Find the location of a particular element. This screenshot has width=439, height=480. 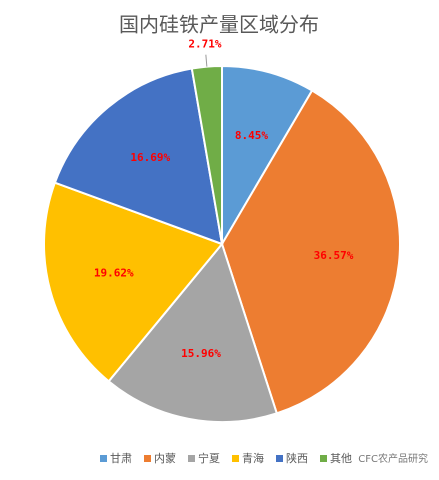

data-label: 15.96% is located at coordinates (201, 353).